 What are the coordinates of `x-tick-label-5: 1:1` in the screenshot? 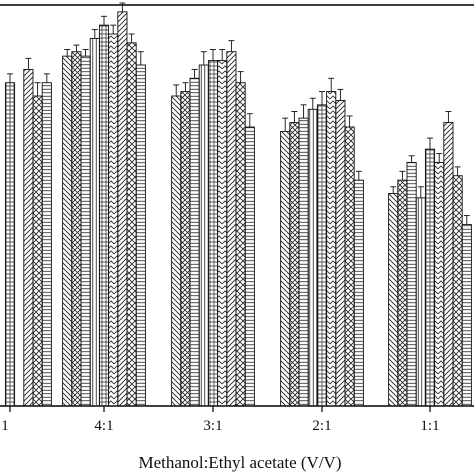 It's located at (429, 426).